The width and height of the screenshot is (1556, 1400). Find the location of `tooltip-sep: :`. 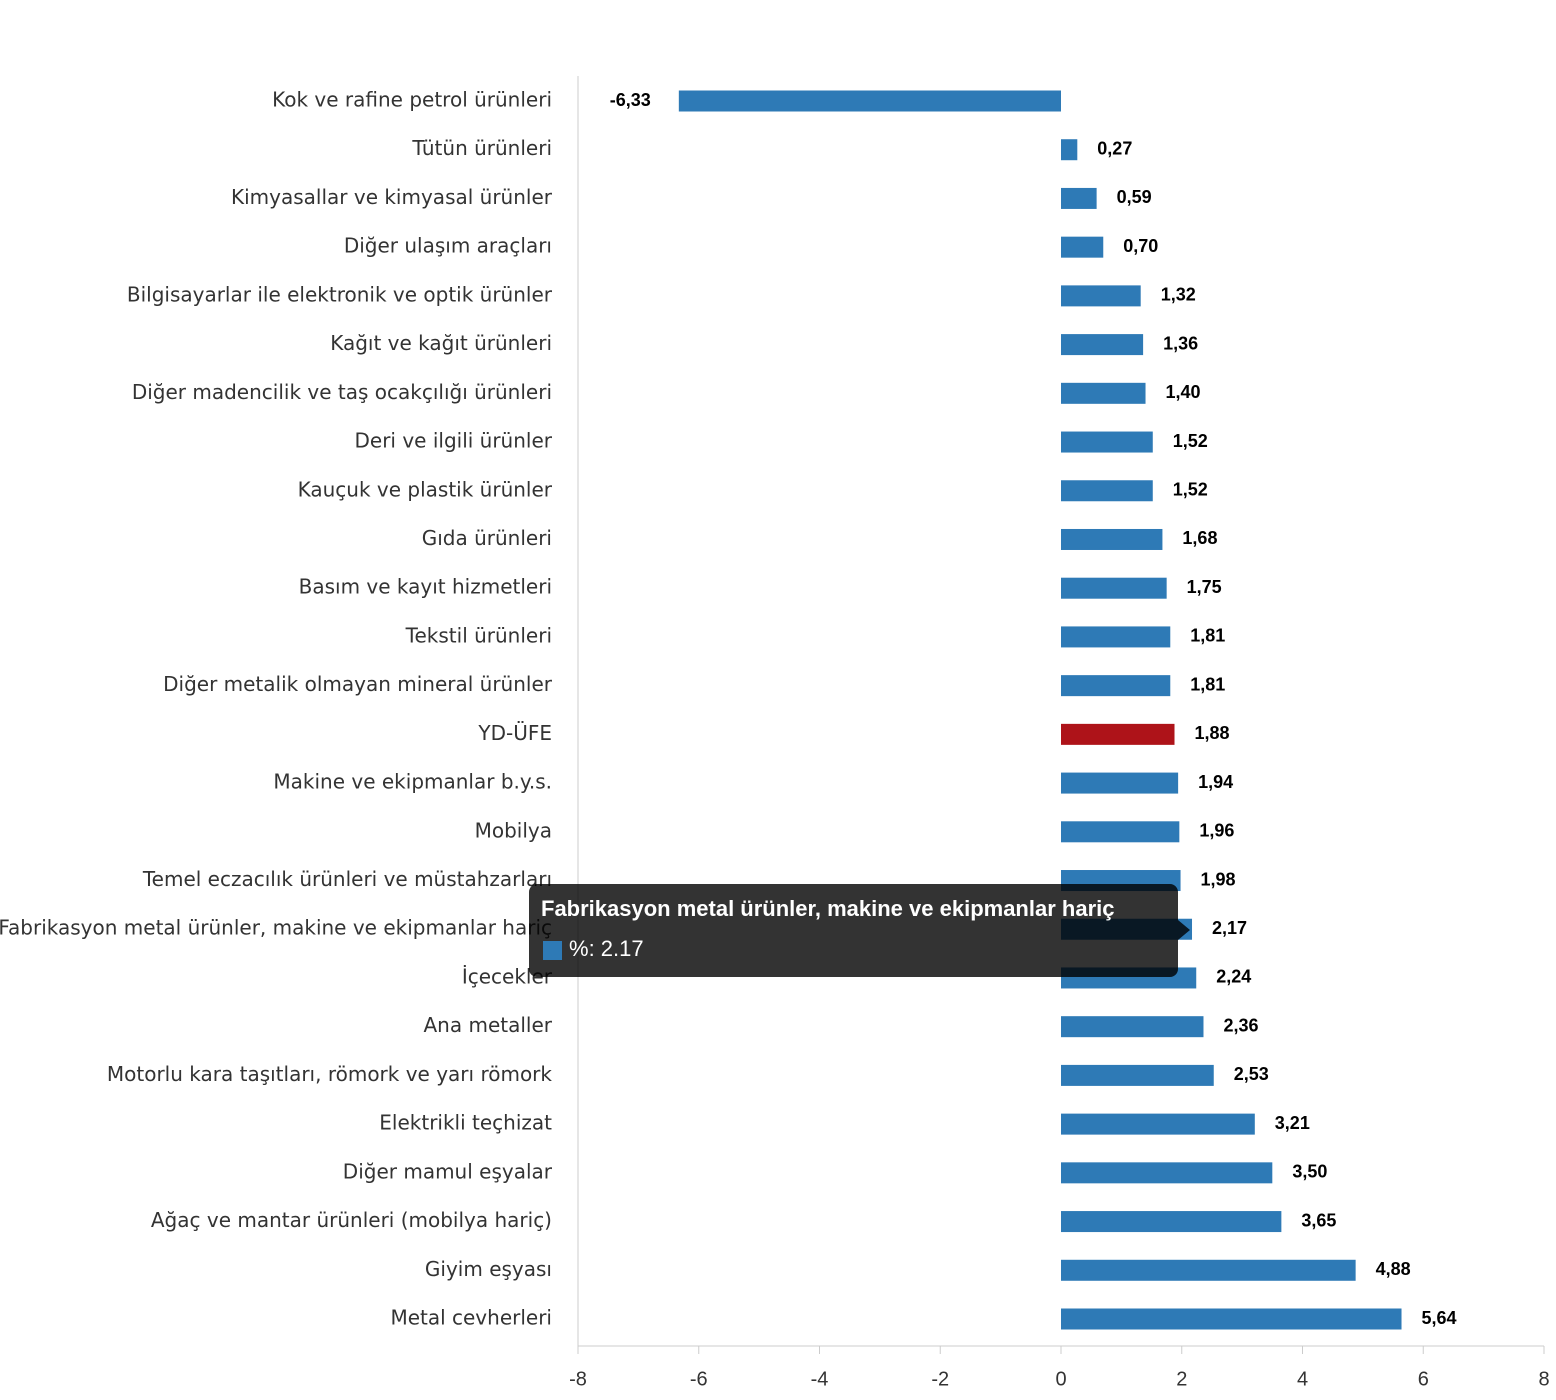

tooltip-sep: : is located at coordinates (595, 948).